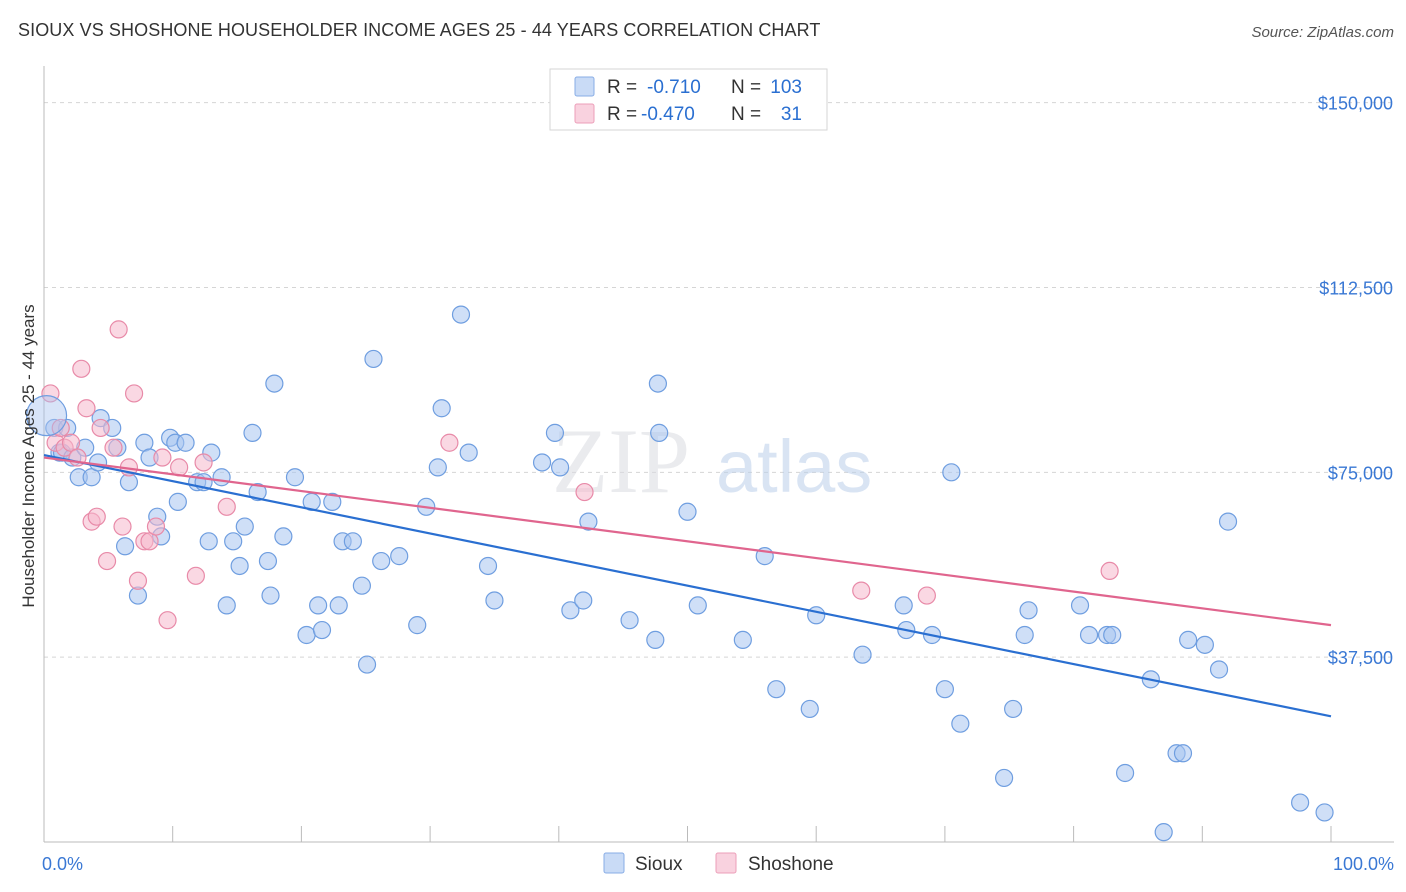  I want to click on watermark: ZIP atlas, so click(712, 461).